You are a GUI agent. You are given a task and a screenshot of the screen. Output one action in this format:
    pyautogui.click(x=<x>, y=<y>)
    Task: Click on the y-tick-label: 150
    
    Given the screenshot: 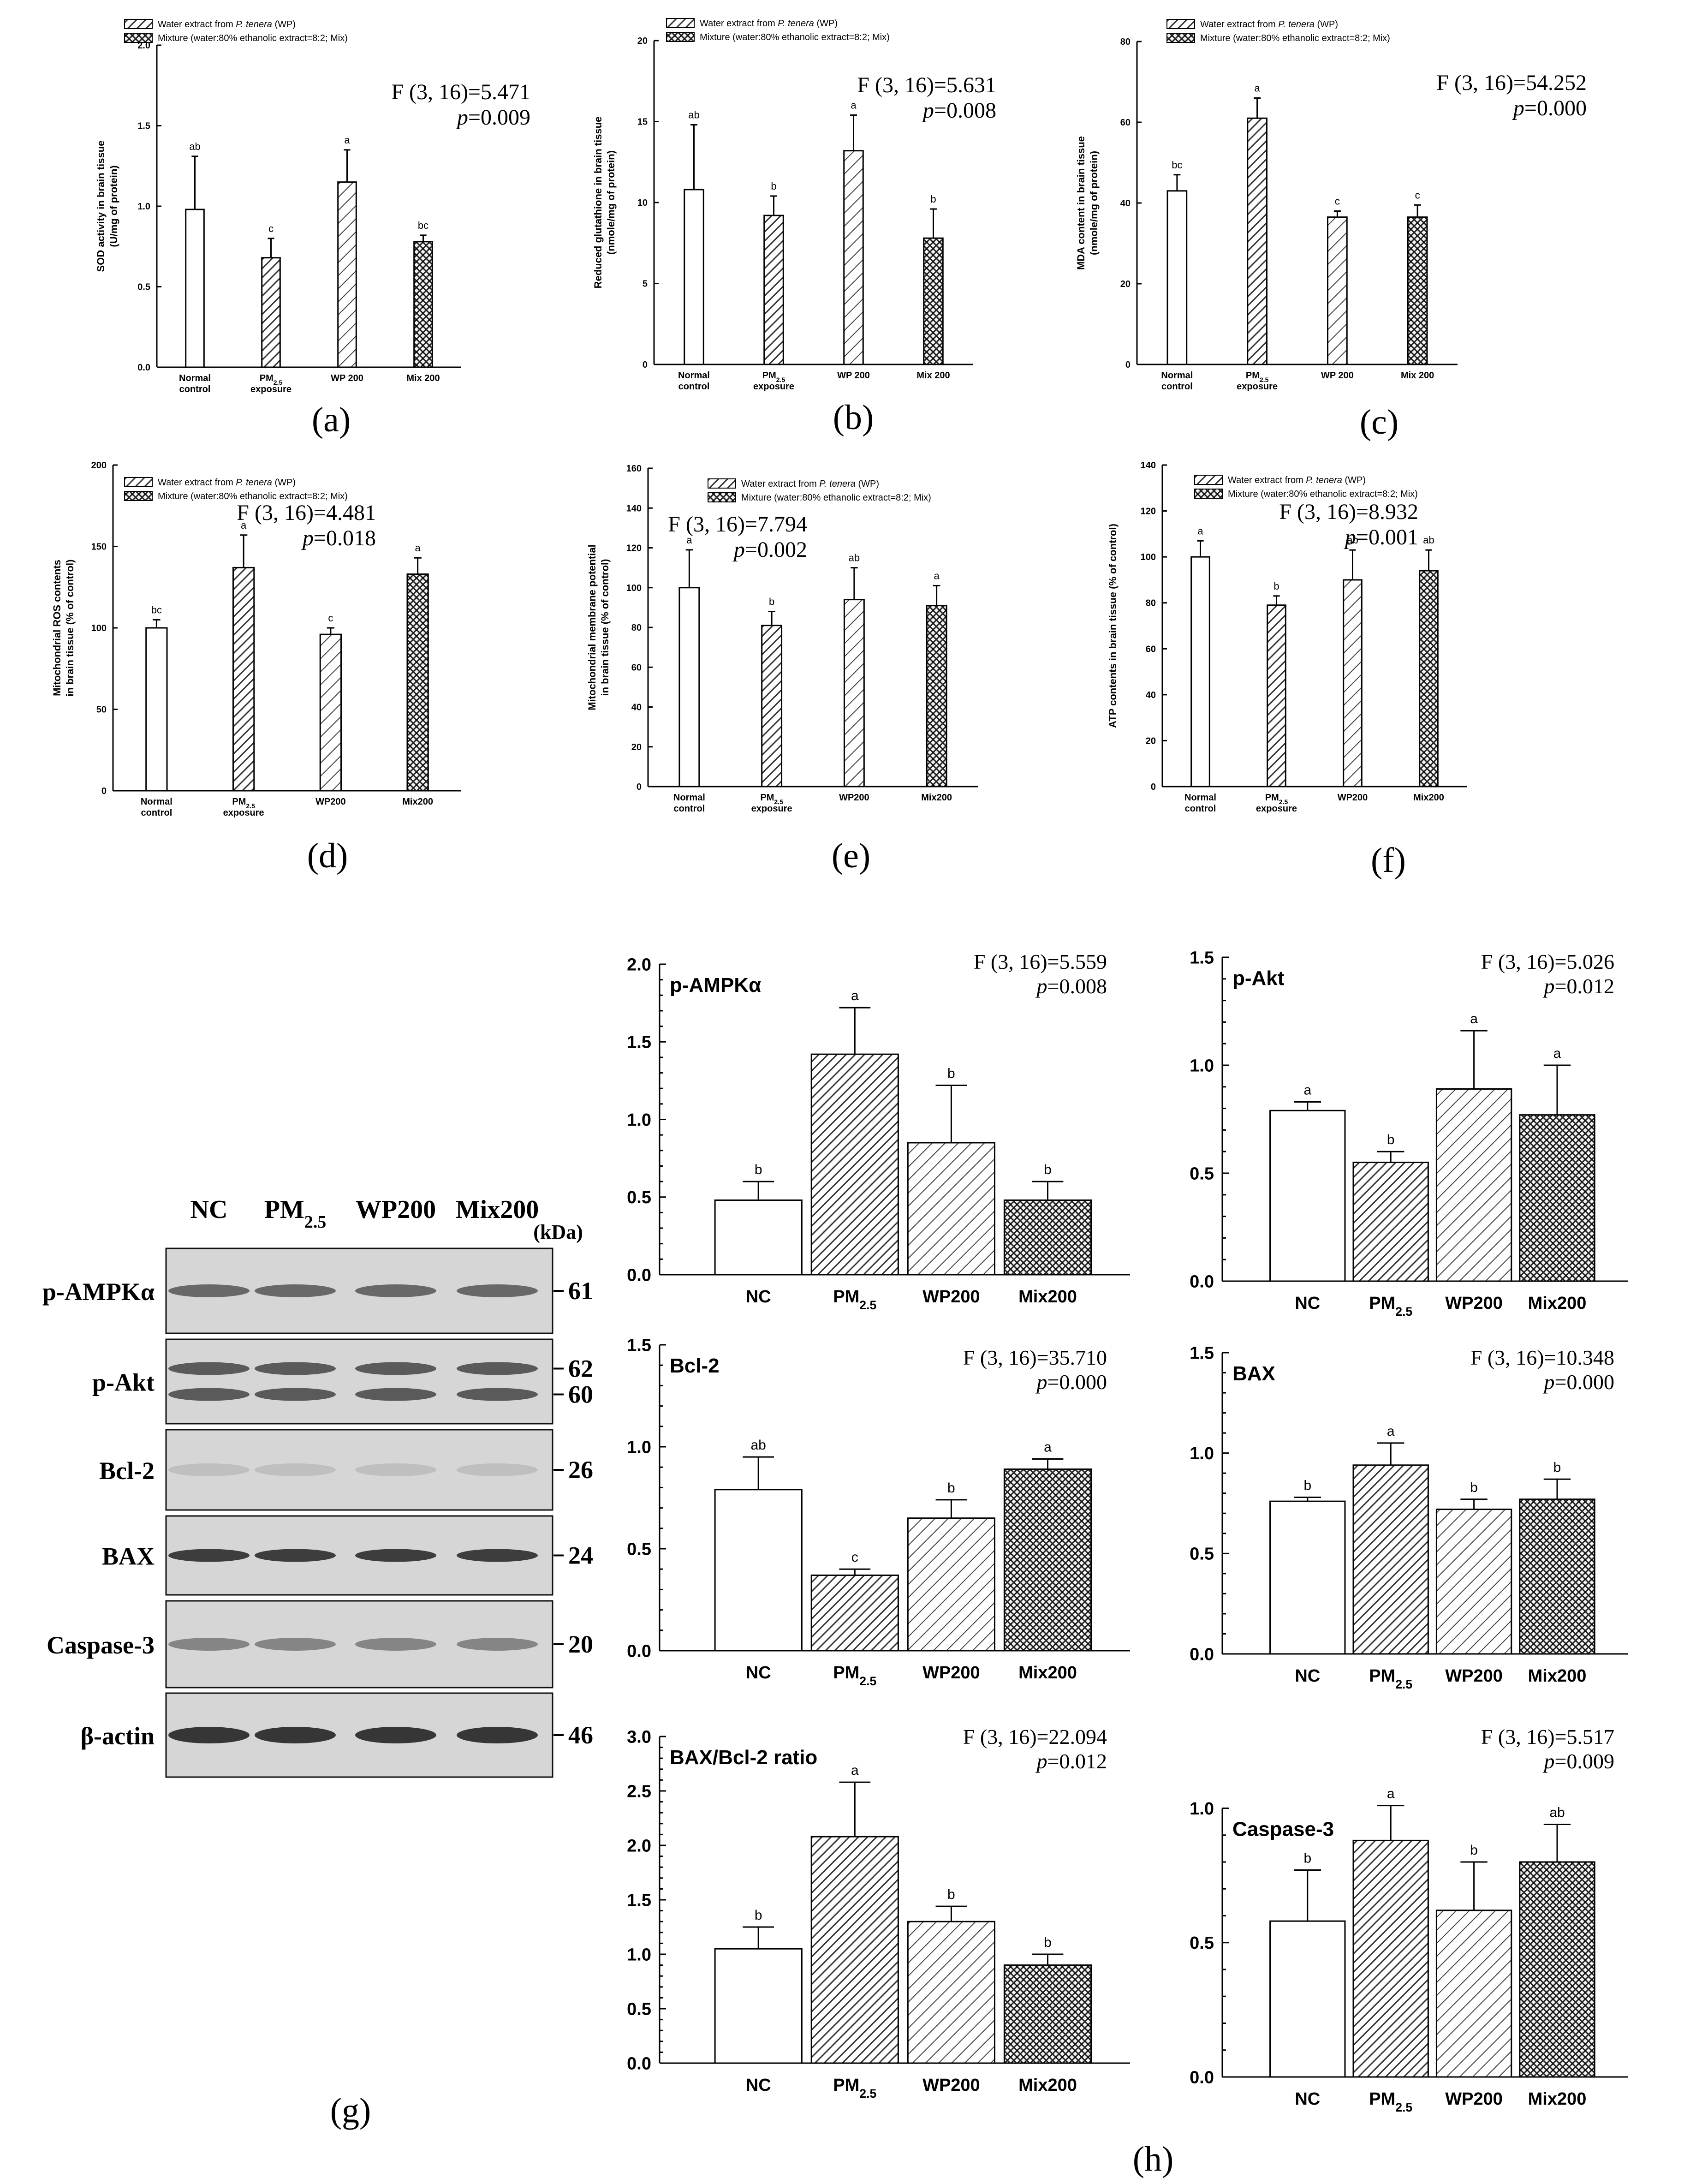 What is the action you would take?
    pyautogui.click(x=99, y=547)
    